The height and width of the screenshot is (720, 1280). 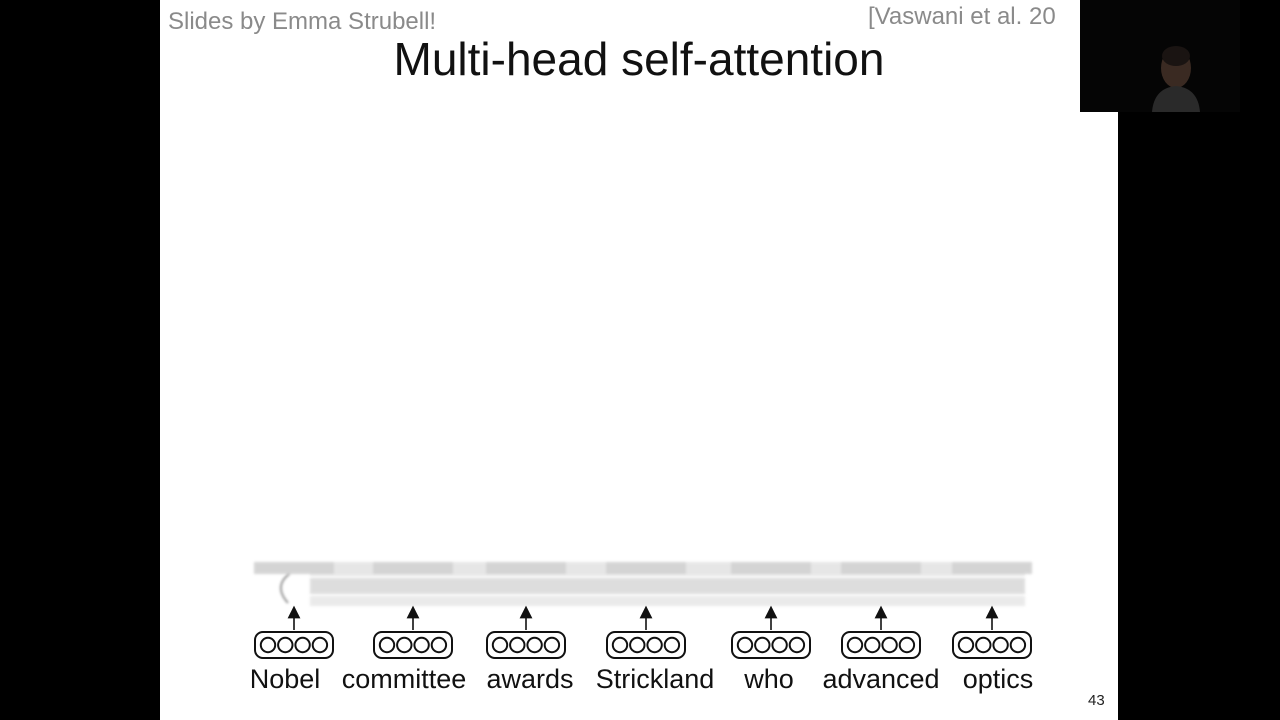 I want to click on token-label: optics, so click(x=998, y=679).